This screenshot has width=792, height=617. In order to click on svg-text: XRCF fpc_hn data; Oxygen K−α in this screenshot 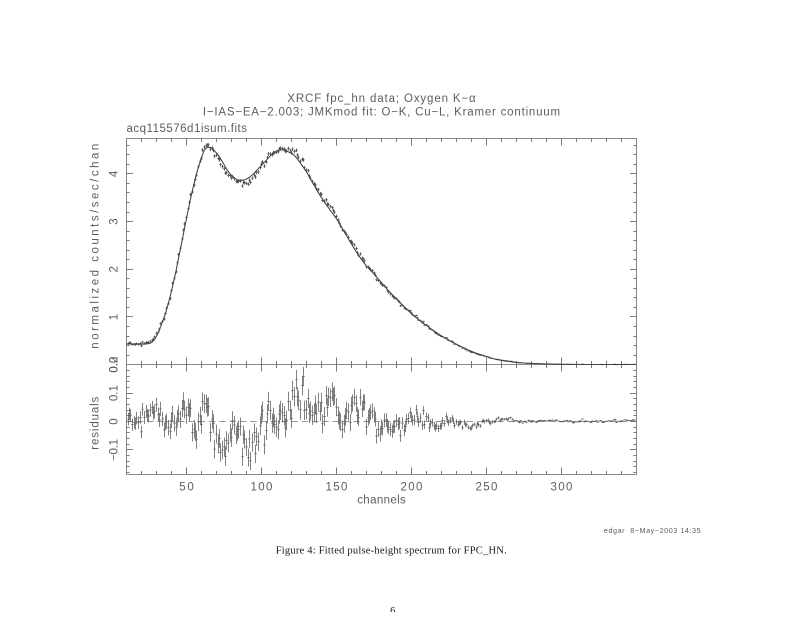, I will do `click(381, 99)`.